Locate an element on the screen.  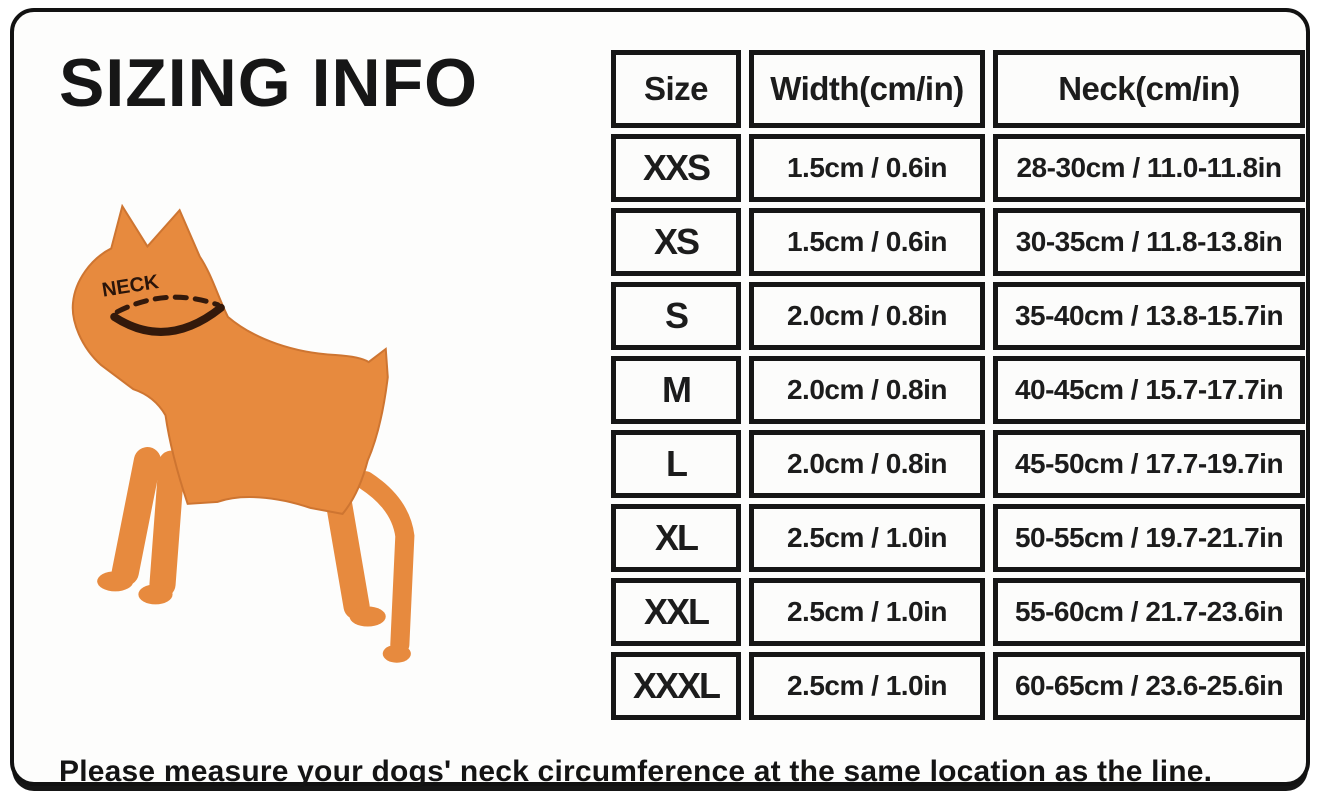
table-cell-size: XL is located at coordinates (676, 538).